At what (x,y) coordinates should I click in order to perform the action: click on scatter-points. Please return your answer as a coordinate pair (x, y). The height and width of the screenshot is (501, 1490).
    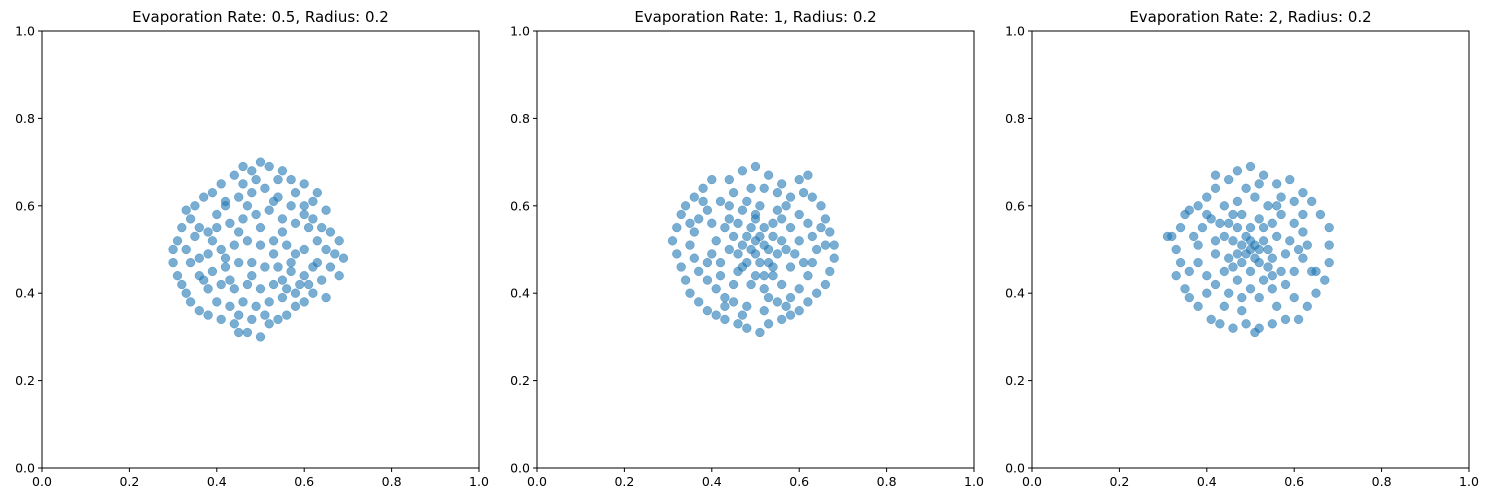
    Looking at the image, I should click on (753, 249).